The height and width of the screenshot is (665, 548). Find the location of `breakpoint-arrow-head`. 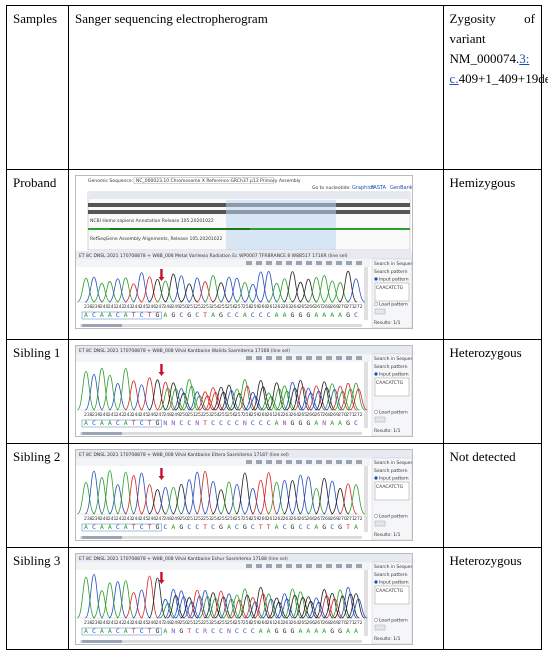

breakpoint-arrow-head is located at coordinates (161, 582).